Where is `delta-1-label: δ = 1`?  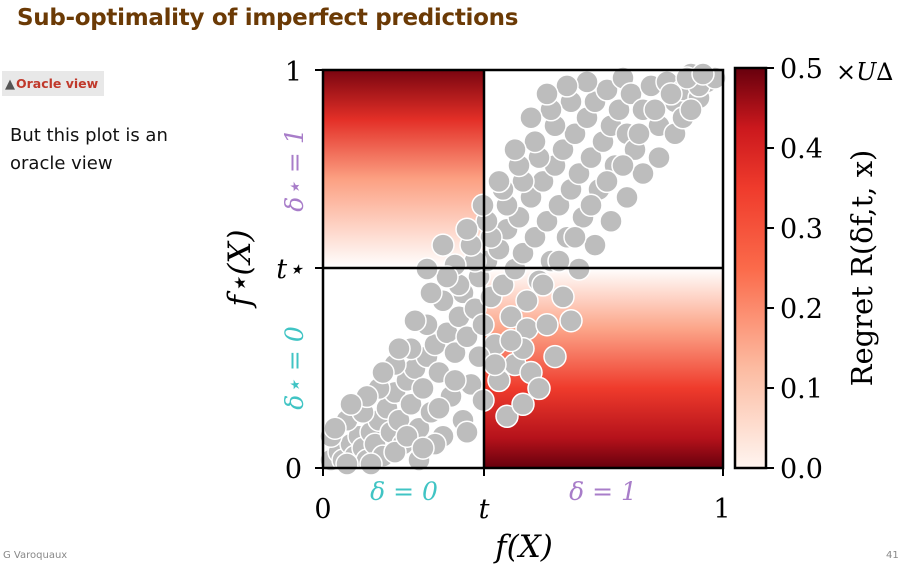
delta-1-label: δ = 1 is located at coordinates (603, 491).